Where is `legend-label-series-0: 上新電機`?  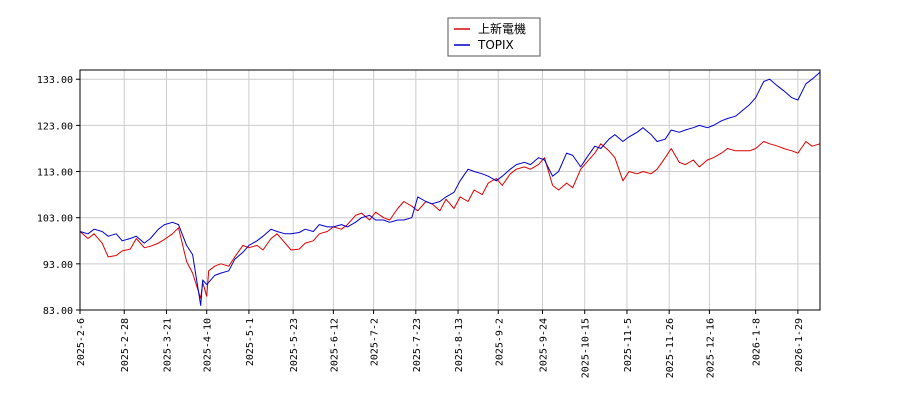 legend-label-series-0: 上新電機 is located at coordinates (502, 28).